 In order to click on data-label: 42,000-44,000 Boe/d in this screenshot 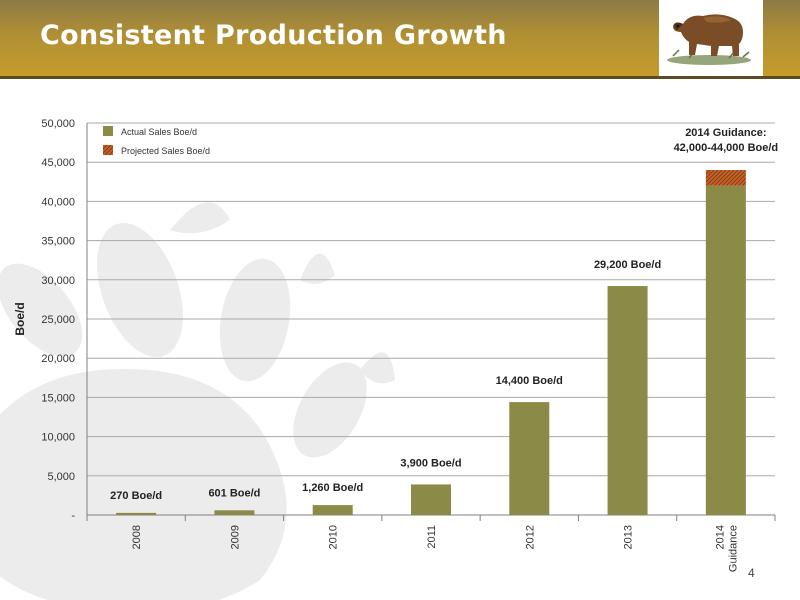, I will do `click(726, 148)`.